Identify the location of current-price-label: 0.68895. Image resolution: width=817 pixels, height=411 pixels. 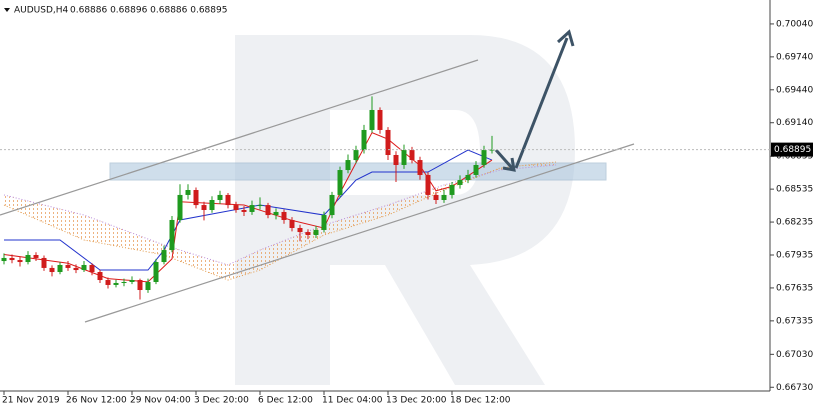
(792, 150).